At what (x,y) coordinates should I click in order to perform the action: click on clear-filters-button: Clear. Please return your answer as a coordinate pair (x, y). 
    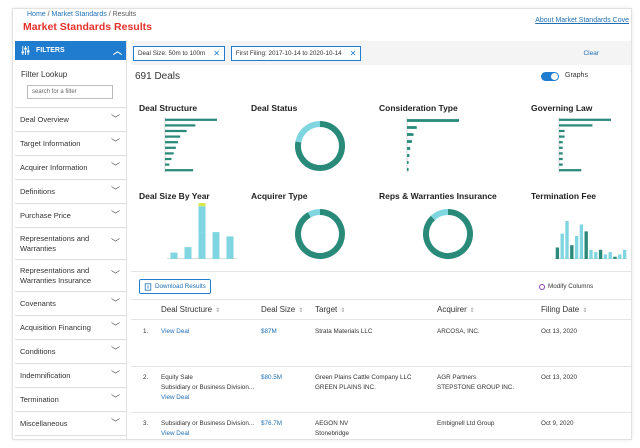
    Looking at the image, I should click on (591, 53).